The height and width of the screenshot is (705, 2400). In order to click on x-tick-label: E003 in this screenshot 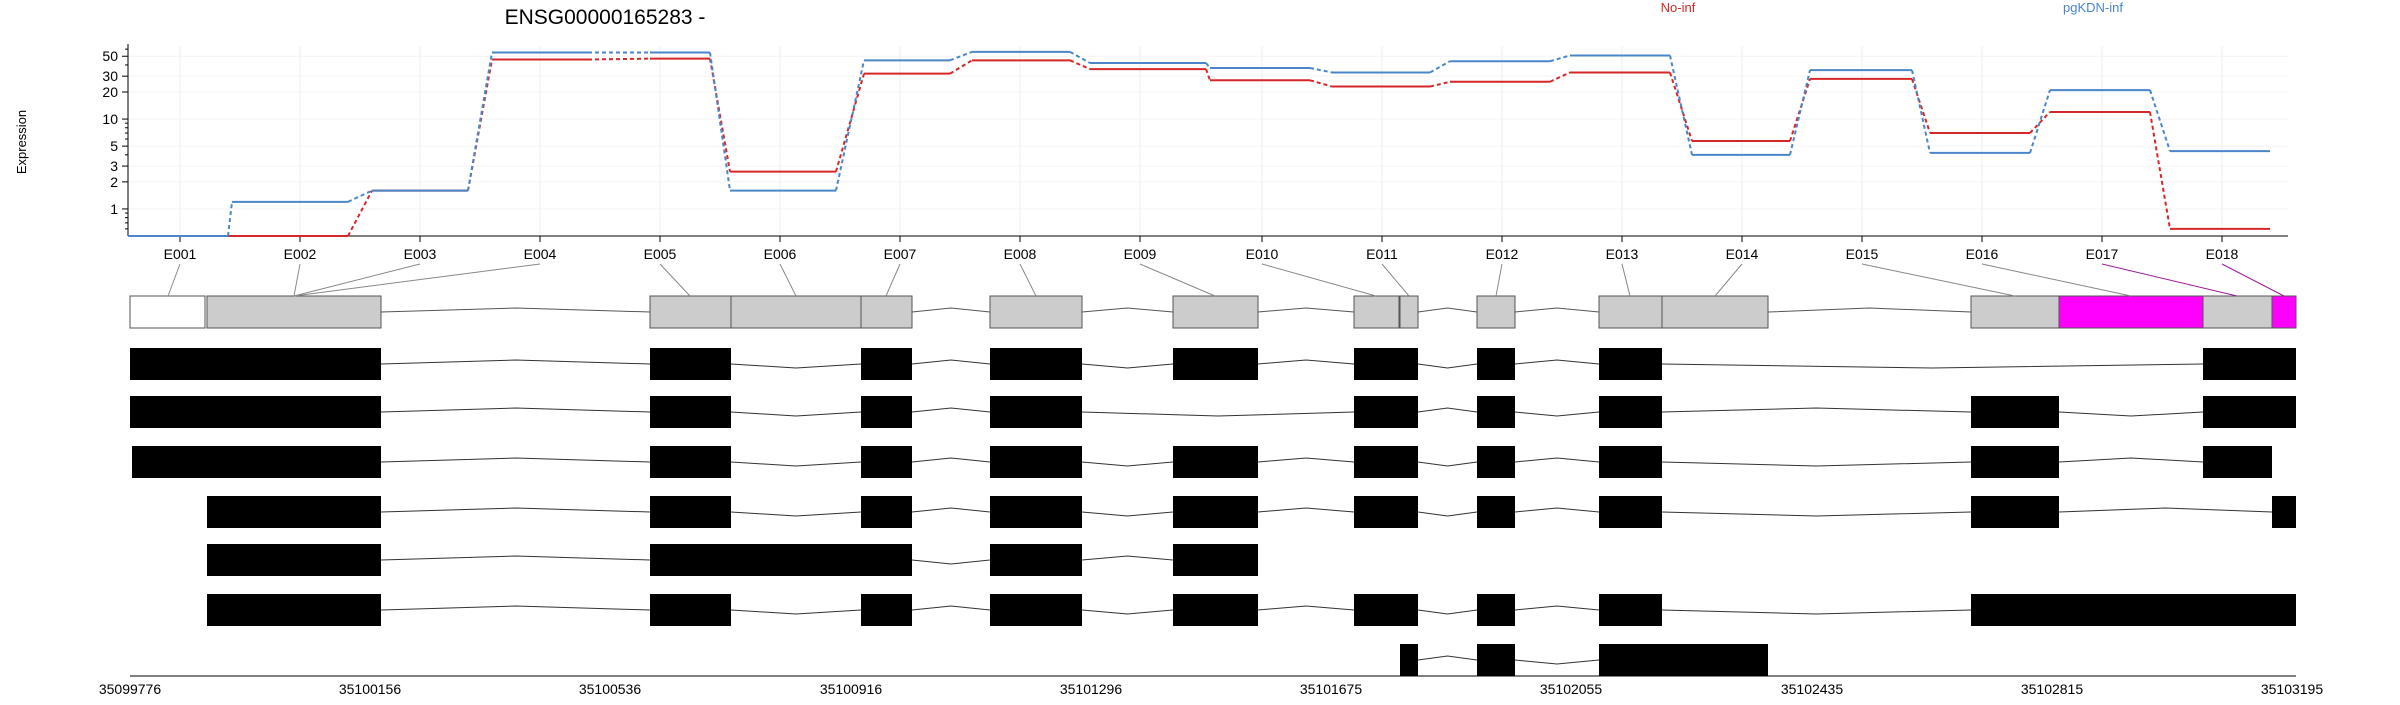, I will do `click(420, 254)`.